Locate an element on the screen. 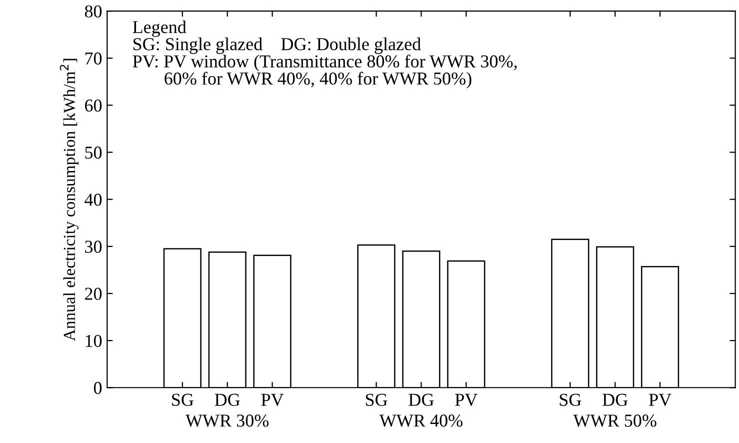 The height and width of the screenshot is (443, 739). x-tick-label: WWR 40% is located at coordinates (420, 420).